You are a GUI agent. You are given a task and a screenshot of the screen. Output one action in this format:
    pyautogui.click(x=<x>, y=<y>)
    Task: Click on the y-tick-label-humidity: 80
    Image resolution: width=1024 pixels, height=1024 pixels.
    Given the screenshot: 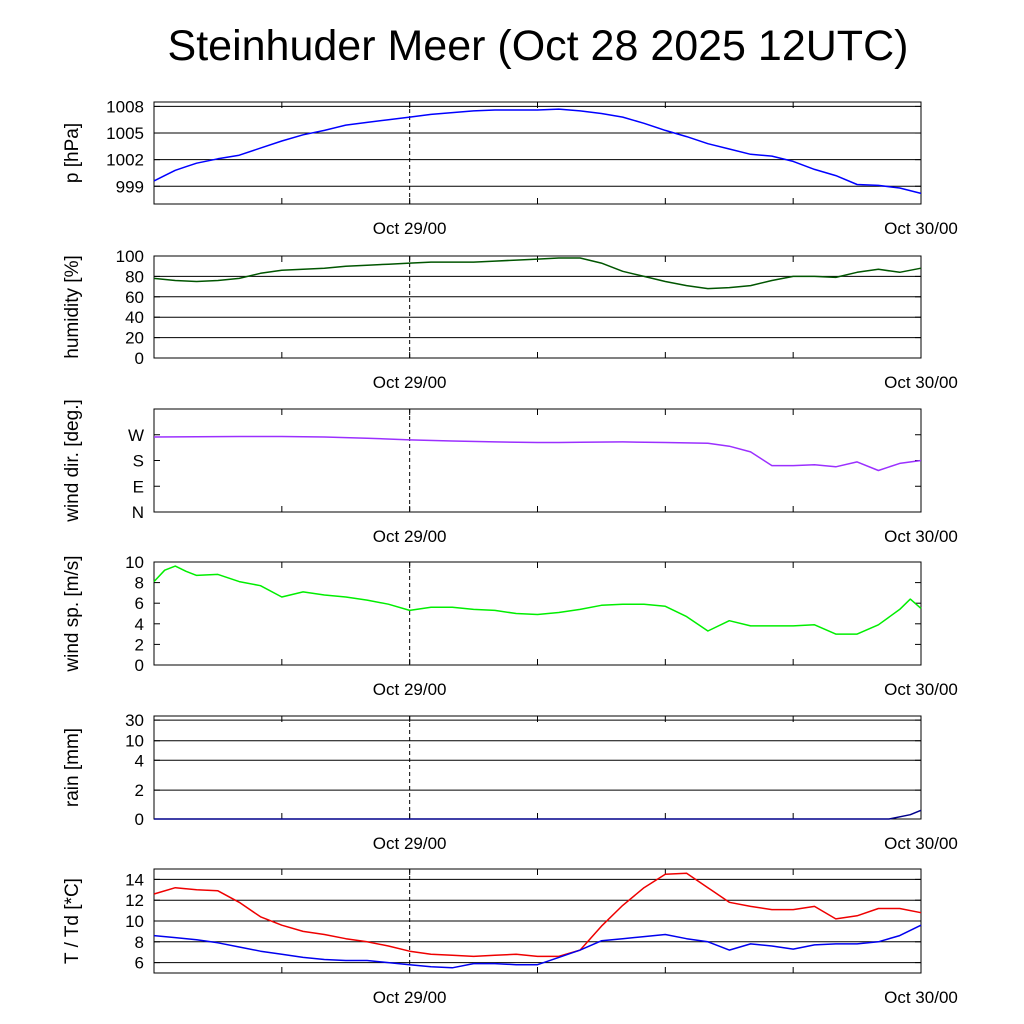 What is the action you would take?
    pyautogui.click(x=134, y=276)
    